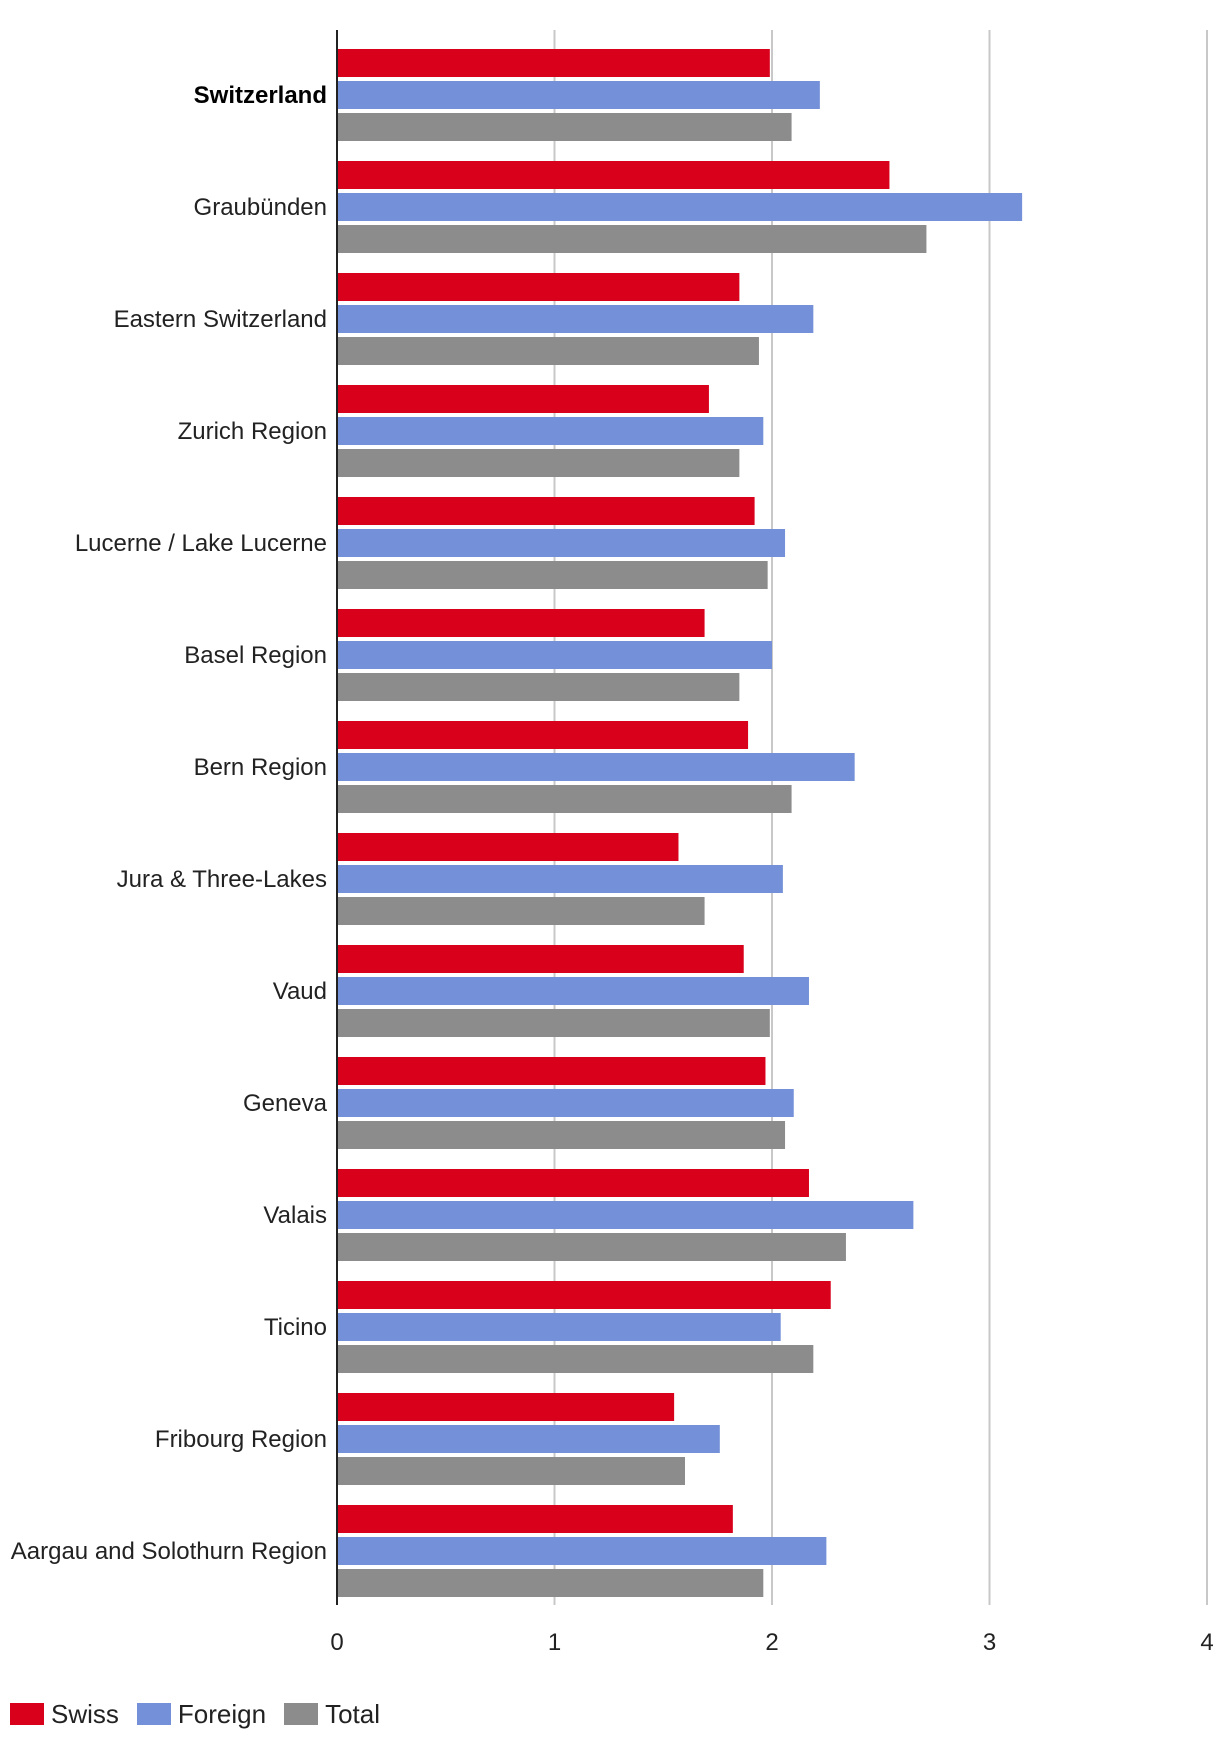 Image resolution: width=1220 pixels, height=1748 pixels. What do you see at coordinates (771, 1642) in the screenshot?
I see `x-tick-label-2: 2` at bounding box center [771, 1642].